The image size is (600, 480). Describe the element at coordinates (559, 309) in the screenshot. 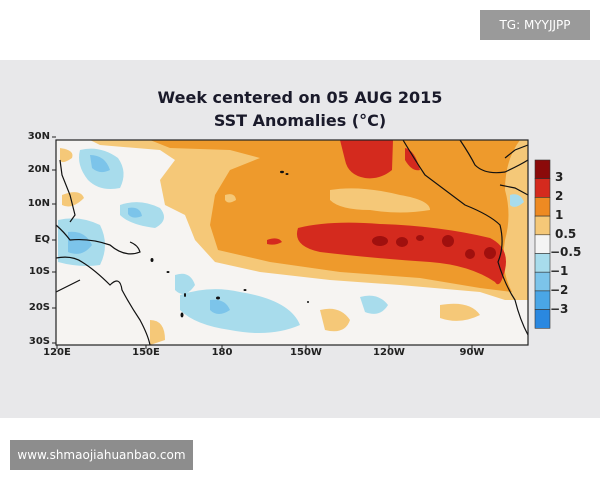

I see `colorbar-label: −3` at that location.